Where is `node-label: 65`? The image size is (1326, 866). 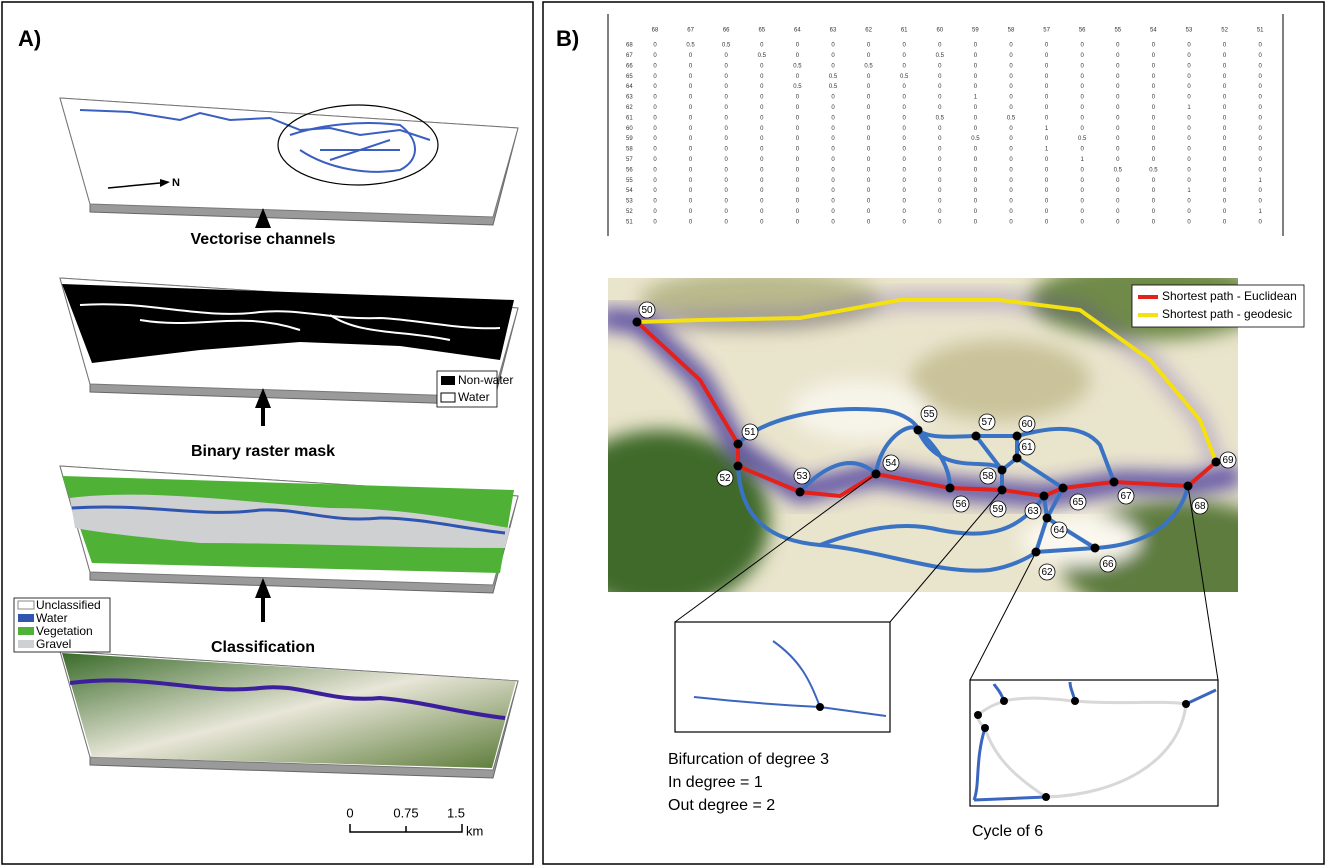
node-label: 65 is located at coordinates (1078, 502).